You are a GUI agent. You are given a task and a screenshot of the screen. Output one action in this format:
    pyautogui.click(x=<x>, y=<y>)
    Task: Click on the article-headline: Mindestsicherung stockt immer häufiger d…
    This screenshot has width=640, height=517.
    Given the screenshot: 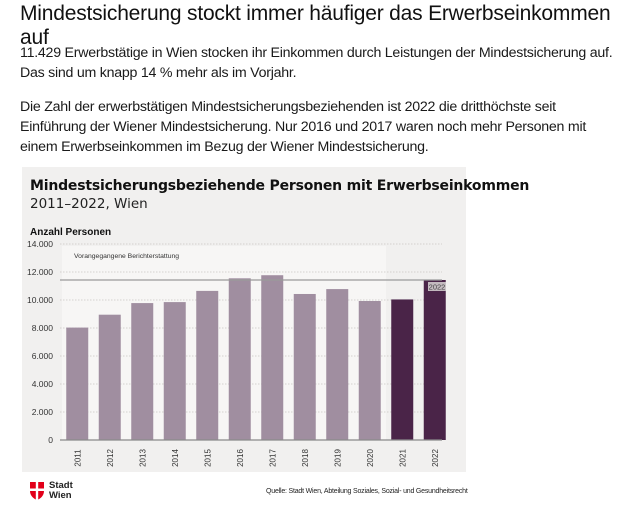 What is the action you would take?
    pyautogui.click(x=315, y=25)
    